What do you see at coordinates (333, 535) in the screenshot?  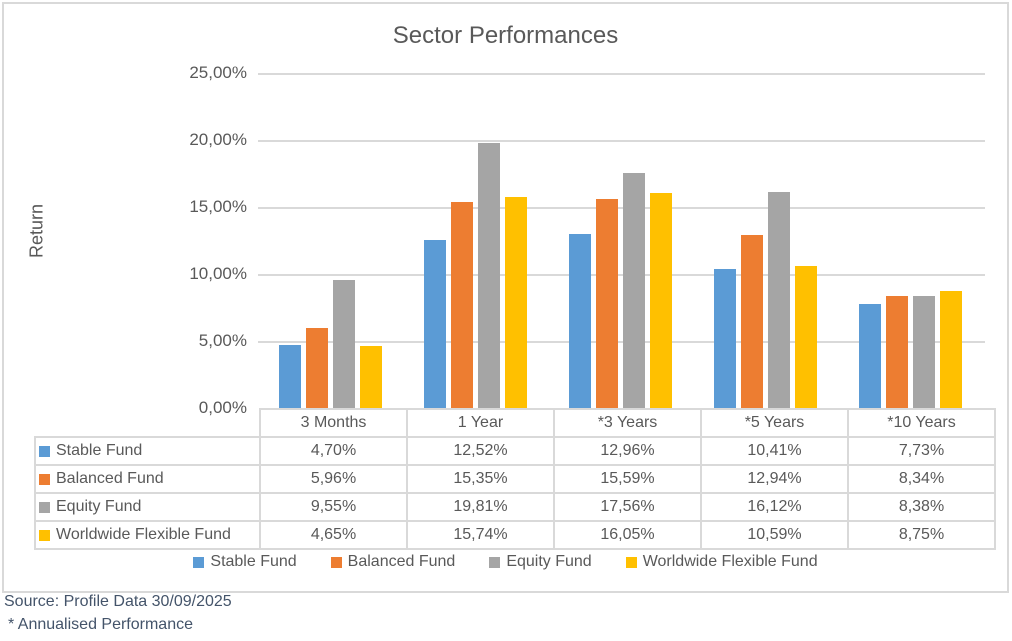 I see `table-value-cell: 4,65%` at bounding box center [333, 535].